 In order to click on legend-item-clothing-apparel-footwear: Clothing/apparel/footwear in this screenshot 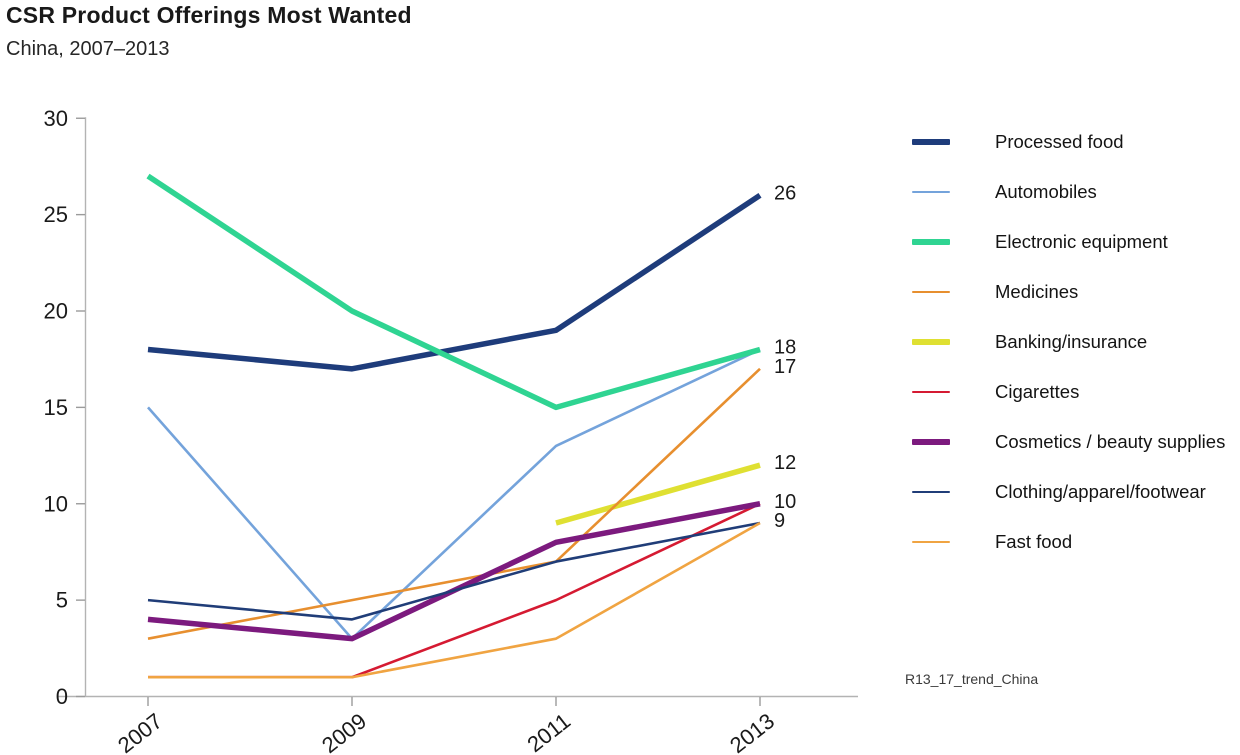, I will do `click(1076, 492)`.